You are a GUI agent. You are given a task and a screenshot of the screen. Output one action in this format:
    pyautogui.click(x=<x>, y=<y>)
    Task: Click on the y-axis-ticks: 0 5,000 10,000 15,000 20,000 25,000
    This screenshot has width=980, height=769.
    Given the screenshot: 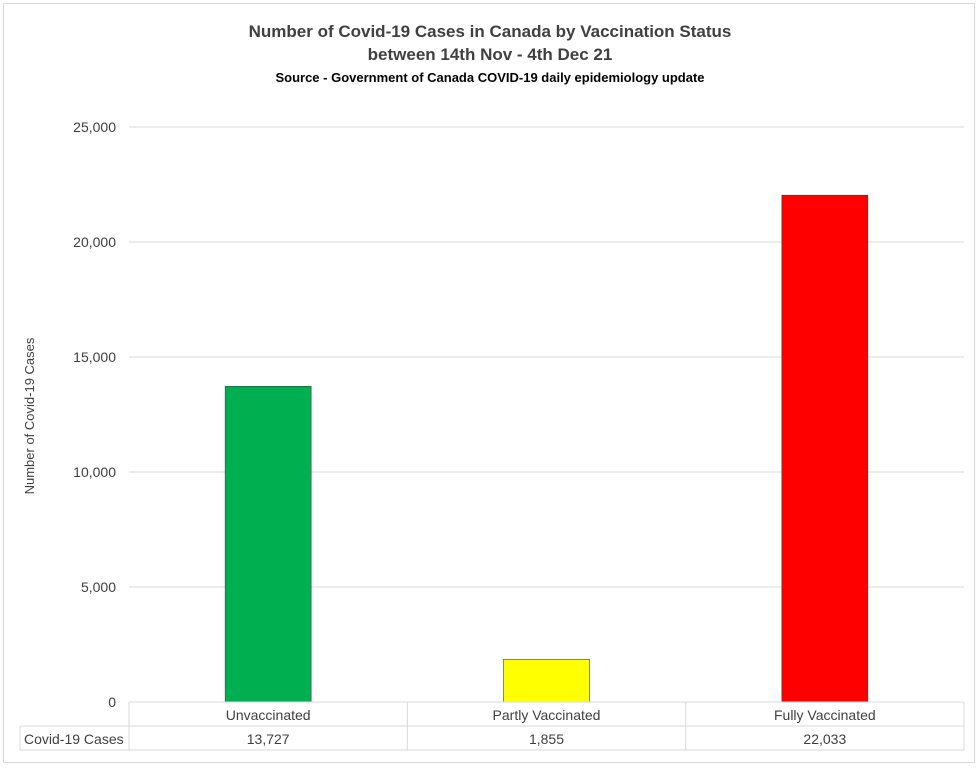 What is the action you would take?
    pyautogui.click(x=94, y=414)
    